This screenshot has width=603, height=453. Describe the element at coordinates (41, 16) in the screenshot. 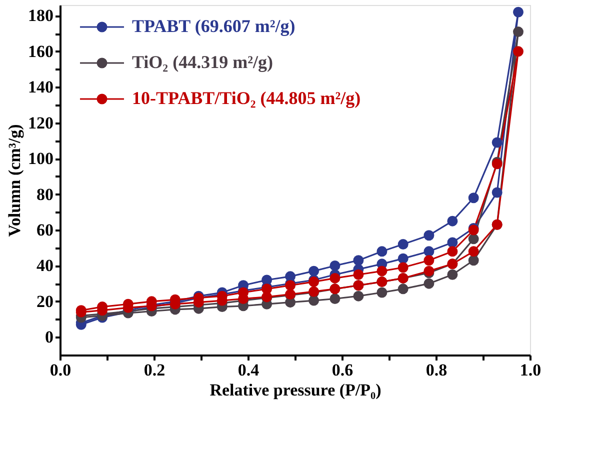

I see `y-tick-label: 180` at that location.